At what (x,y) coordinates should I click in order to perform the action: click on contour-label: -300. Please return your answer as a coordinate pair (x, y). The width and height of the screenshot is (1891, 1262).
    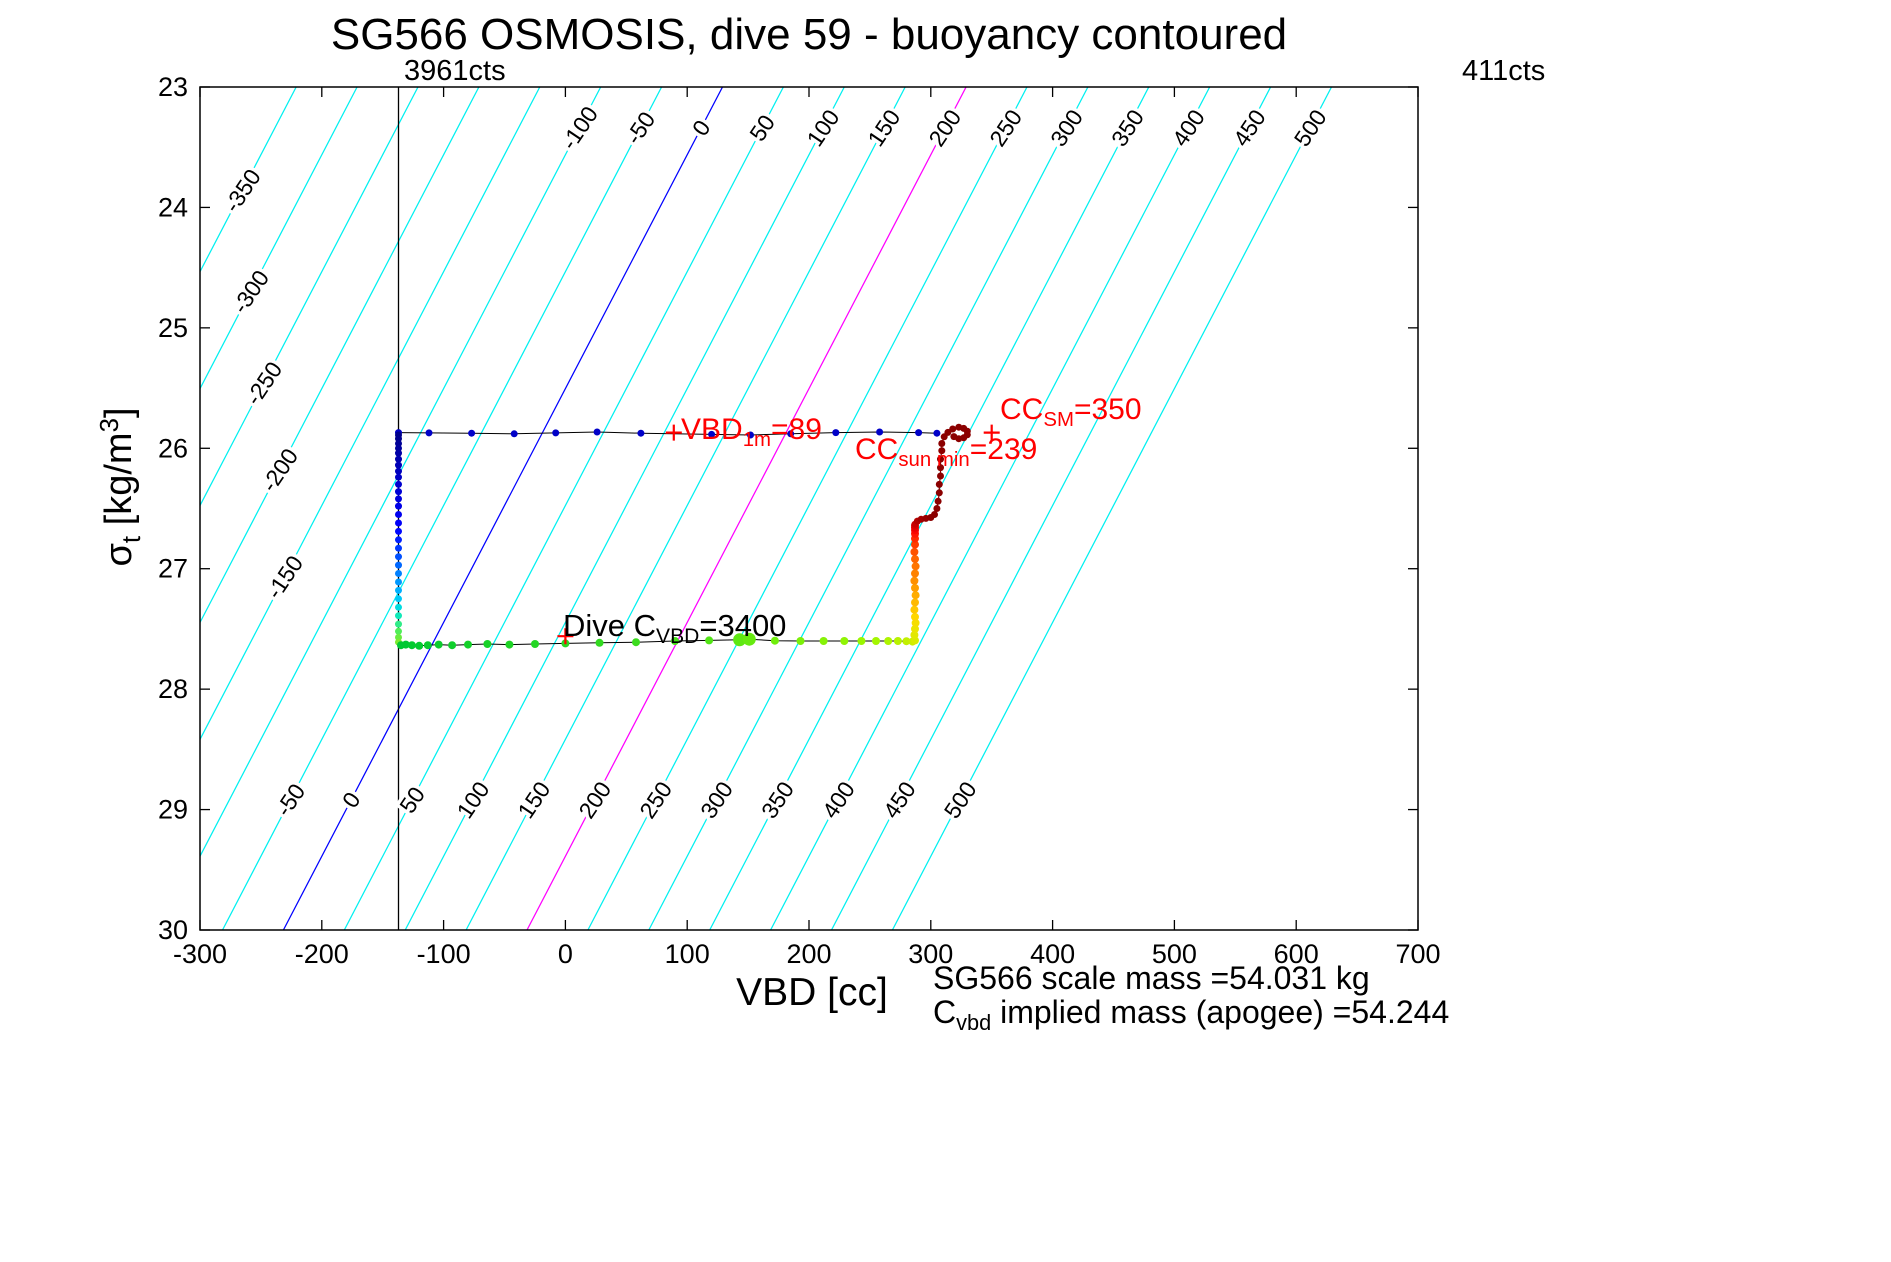
    Looking at the image, I should click on (250, 291).